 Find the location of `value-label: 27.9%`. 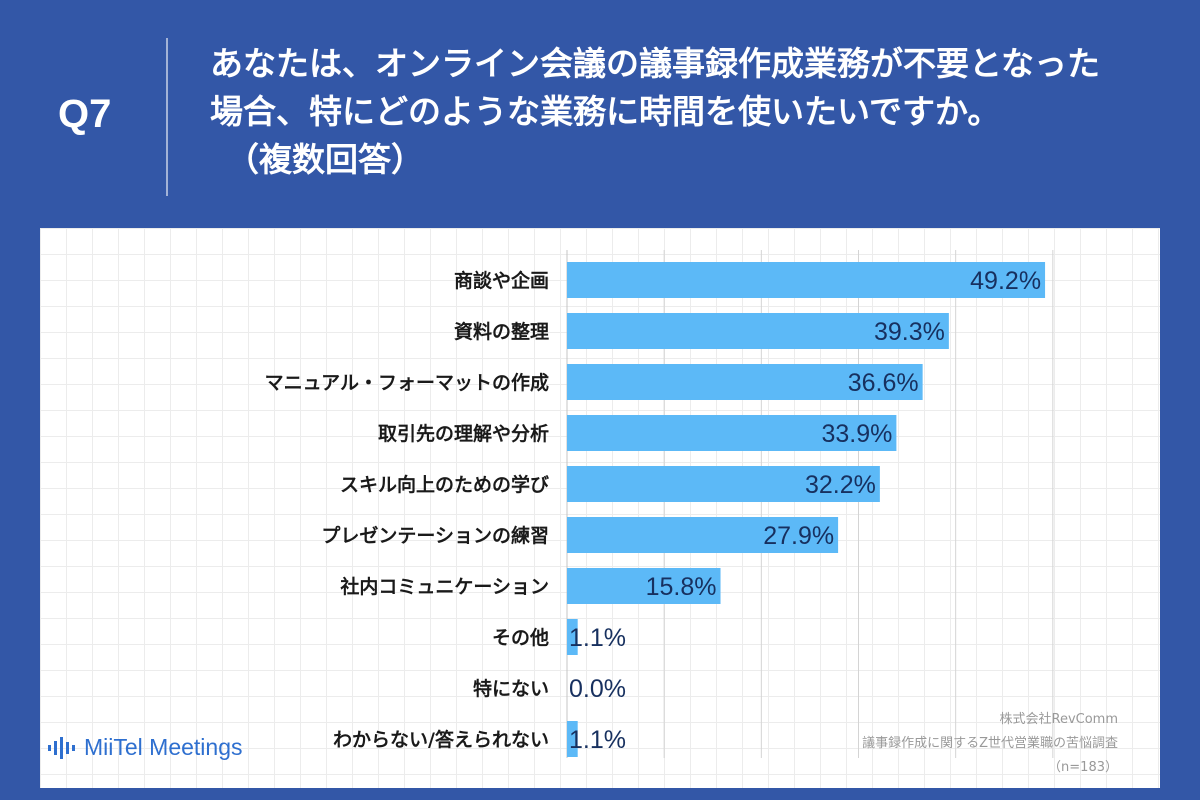

value-label: 27.9% is located at coordinates (798, 536).